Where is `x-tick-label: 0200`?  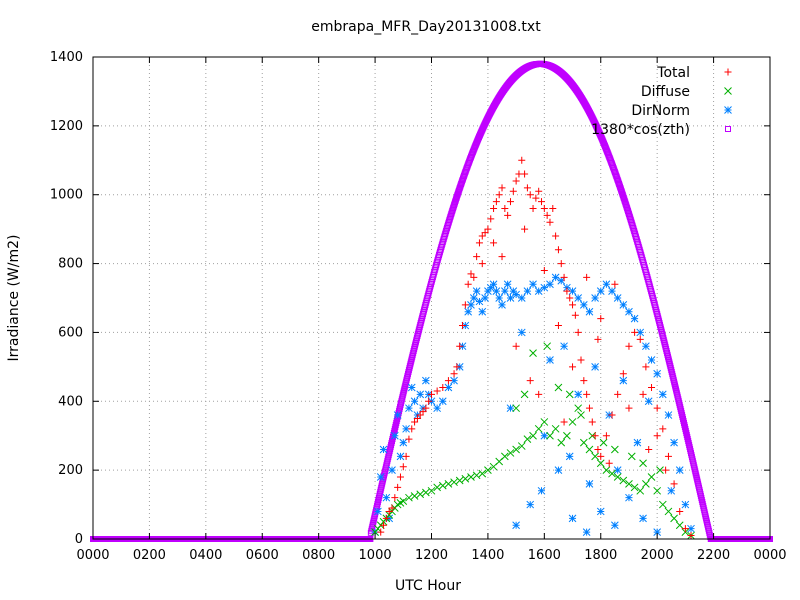
x-tick-label: 0200 is located at coordinates (149, 555).